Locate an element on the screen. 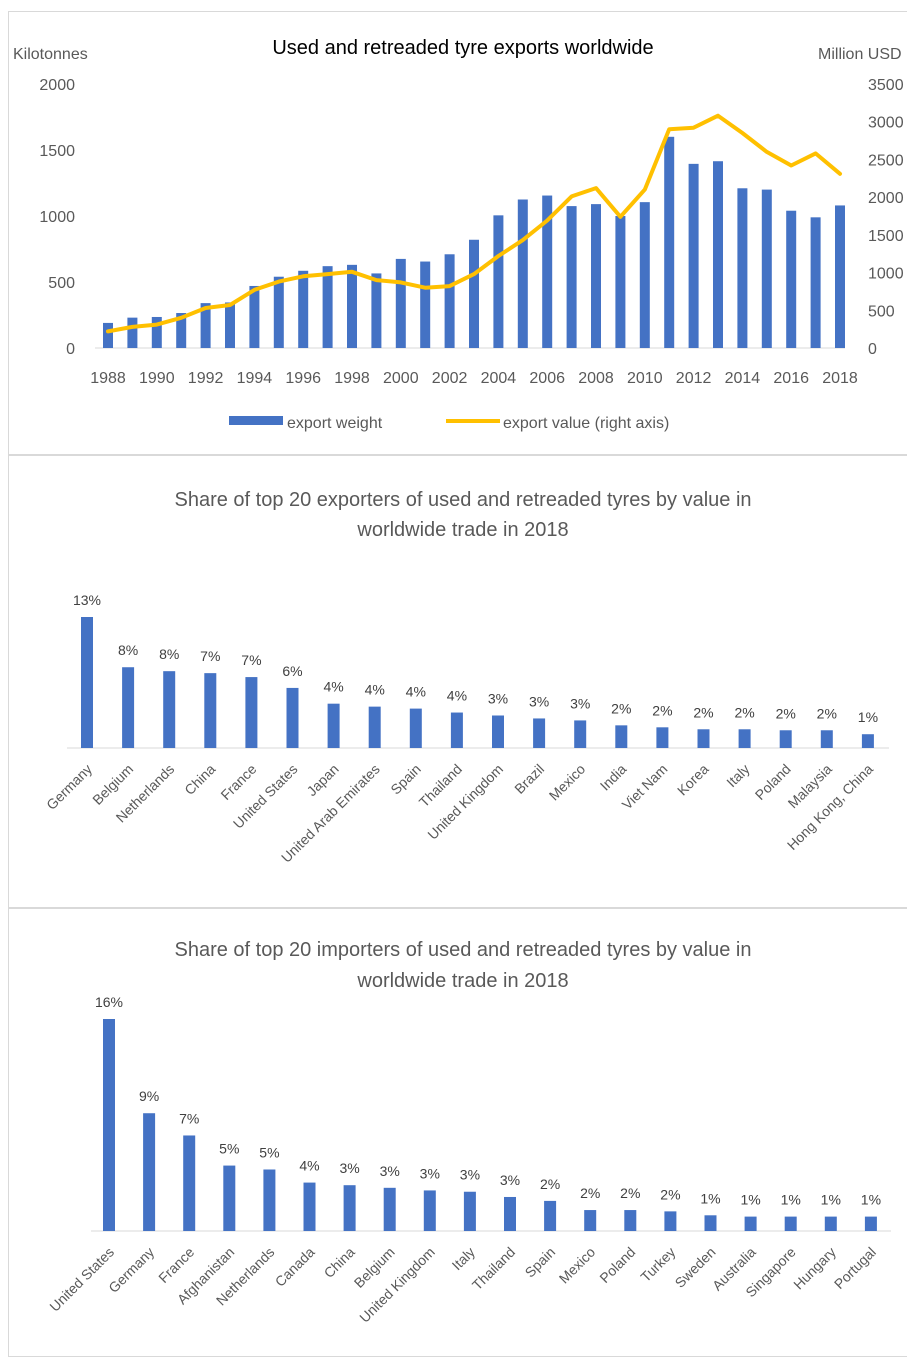 The image size is (907, 1358). left-axis-tick-label: 2000 is located at coordinates (57, 85).